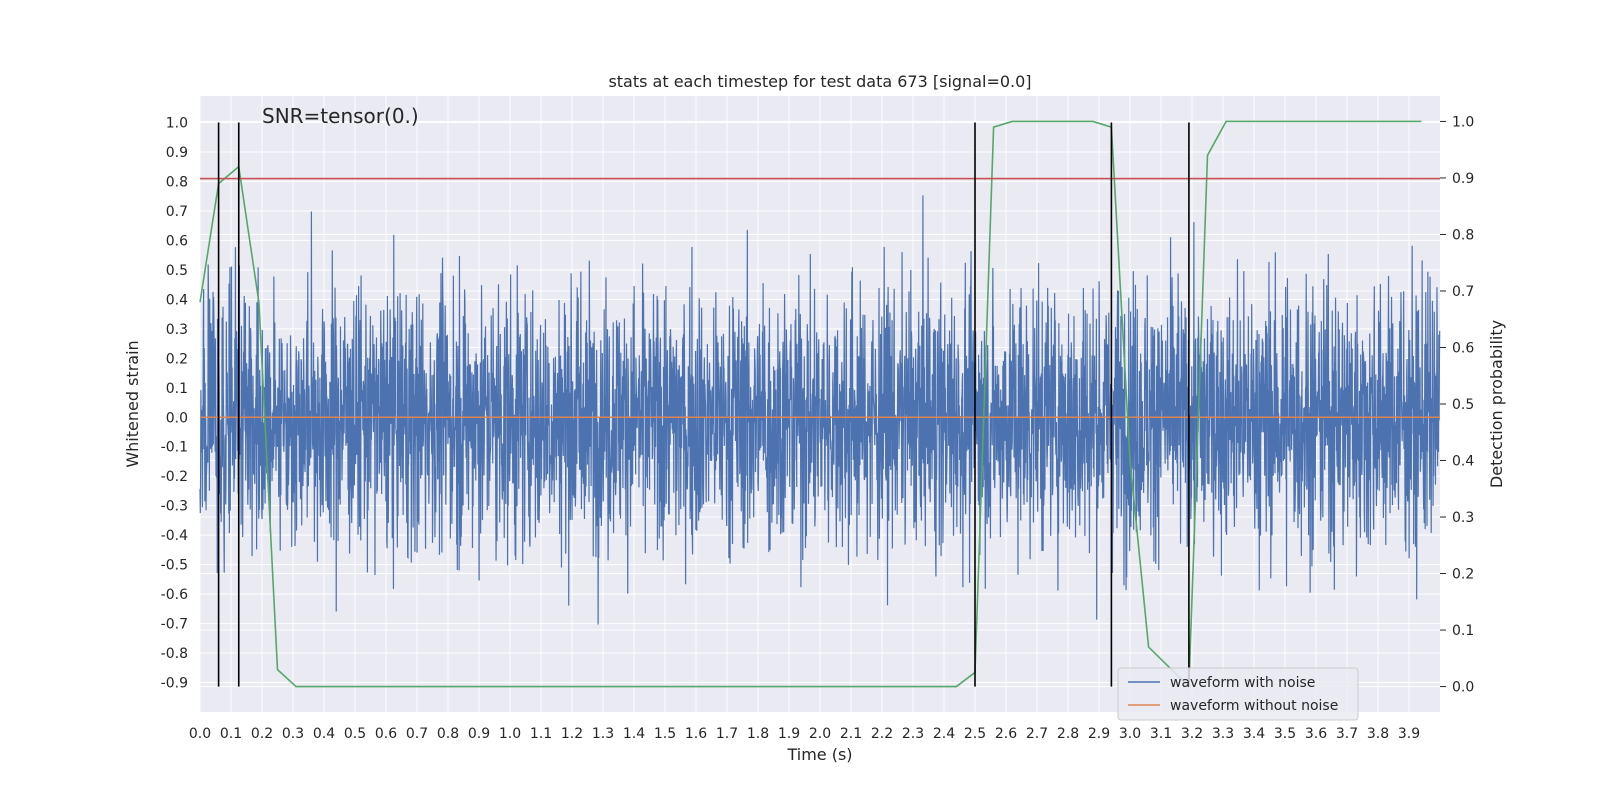 The image size is (1600, 800). What do you see at coordinates (177, 124) in the screenshot?
I see `y-tick-label: 1.0` at bounding box center [177, 124].